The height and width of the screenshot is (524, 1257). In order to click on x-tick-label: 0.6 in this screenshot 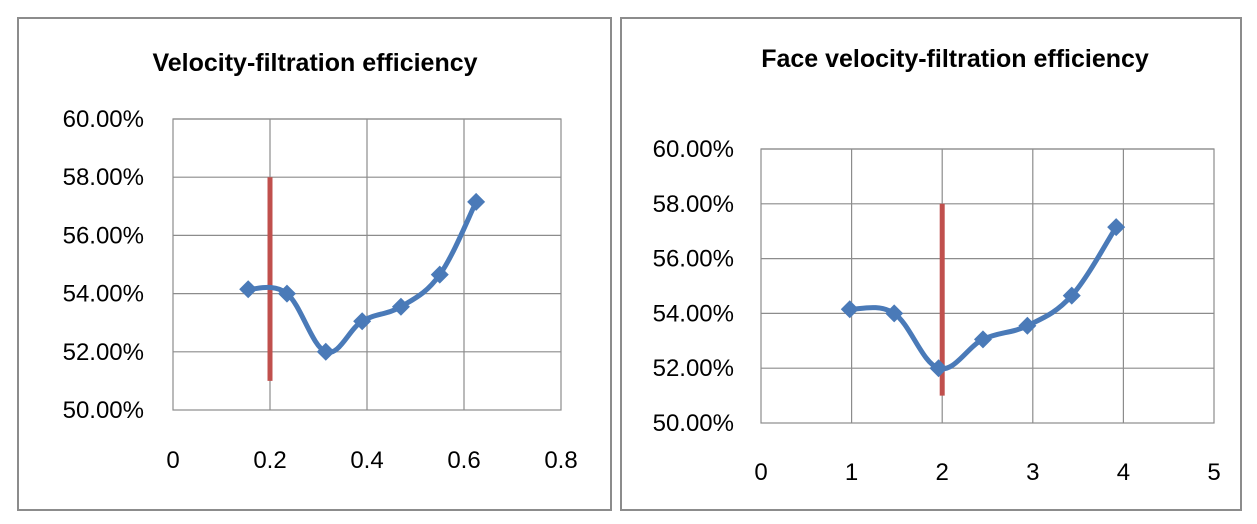, I will do `click(463, 460)`.